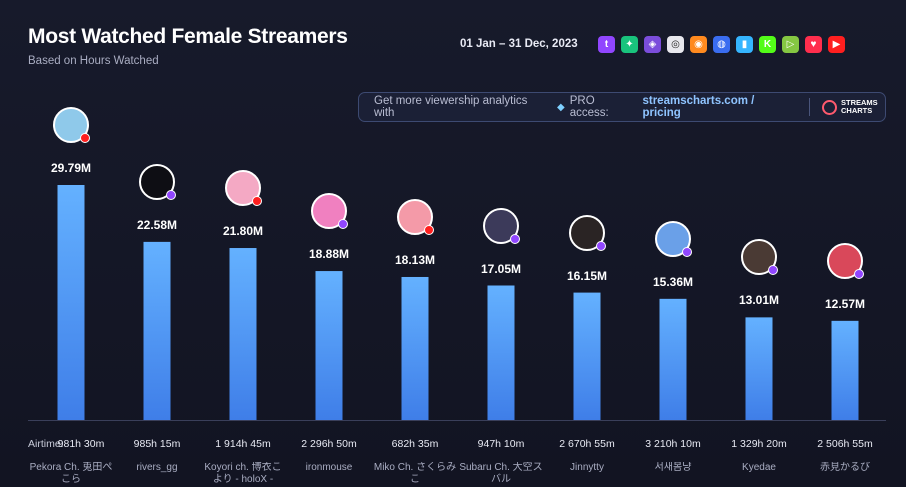  Describe the element at coordinates (415, 444) in the screenshot. I see `airtime-value: 682h 35m` at that location.